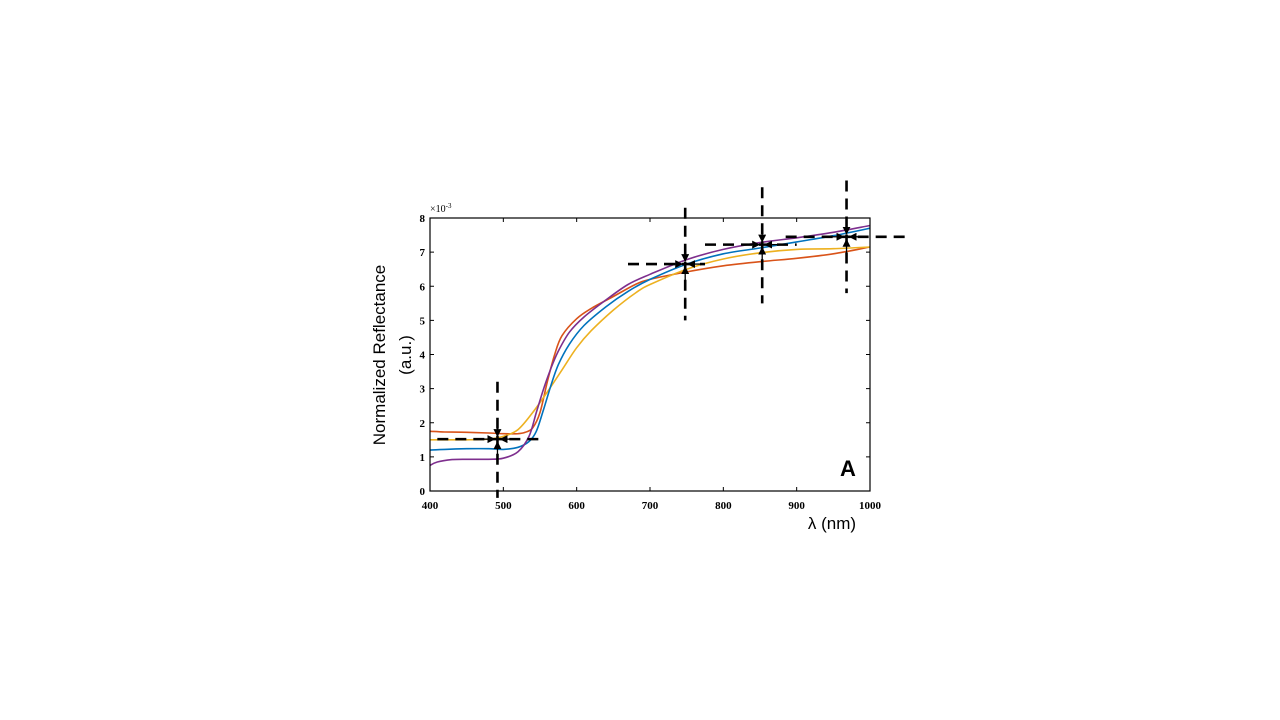  Describe the element at coordinates (723, 506) in the screenshot. I see `x-tick-label: 800` at that location.